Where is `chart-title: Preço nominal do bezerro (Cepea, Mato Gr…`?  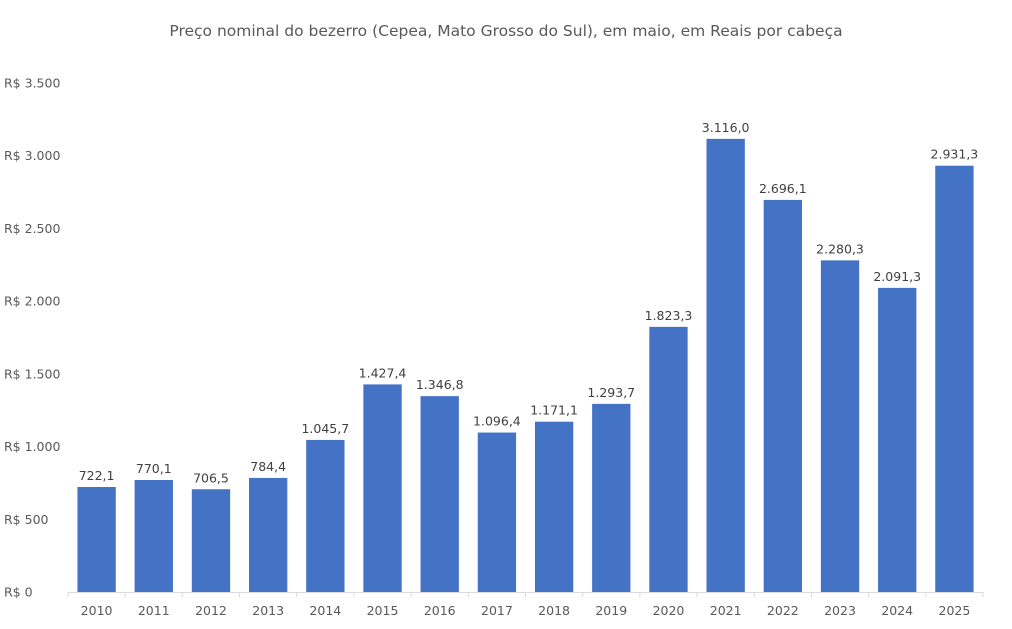 chart-title: Preço nominal do bezerro (Cepea, Mato Gr… is located at coordinates (506, 31).